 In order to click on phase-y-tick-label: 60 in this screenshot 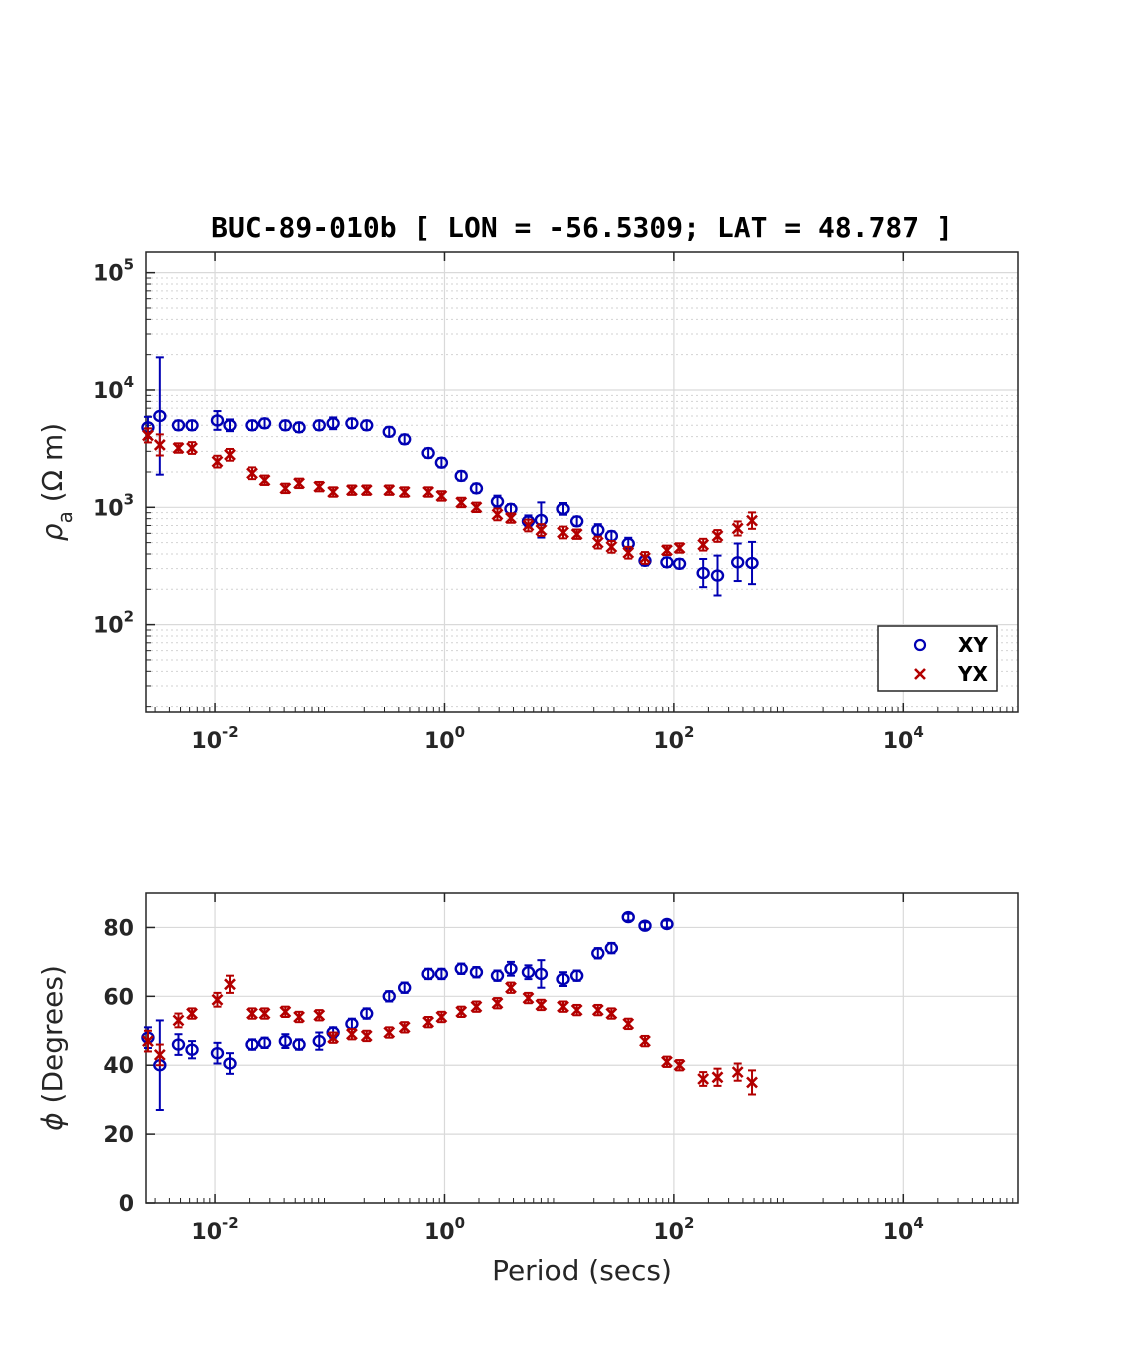, I will do `click(118, 997)`.